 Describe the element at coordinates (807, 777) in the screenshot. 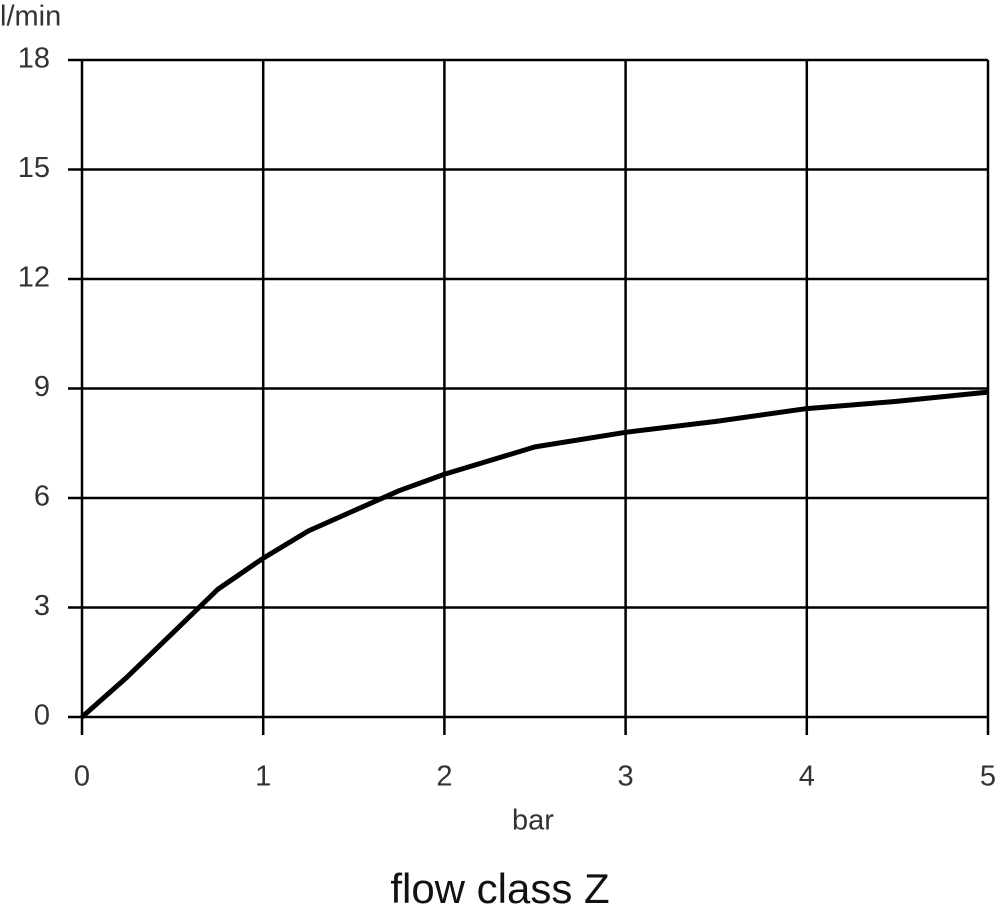

I see `x-tick-label: 4` at that location.